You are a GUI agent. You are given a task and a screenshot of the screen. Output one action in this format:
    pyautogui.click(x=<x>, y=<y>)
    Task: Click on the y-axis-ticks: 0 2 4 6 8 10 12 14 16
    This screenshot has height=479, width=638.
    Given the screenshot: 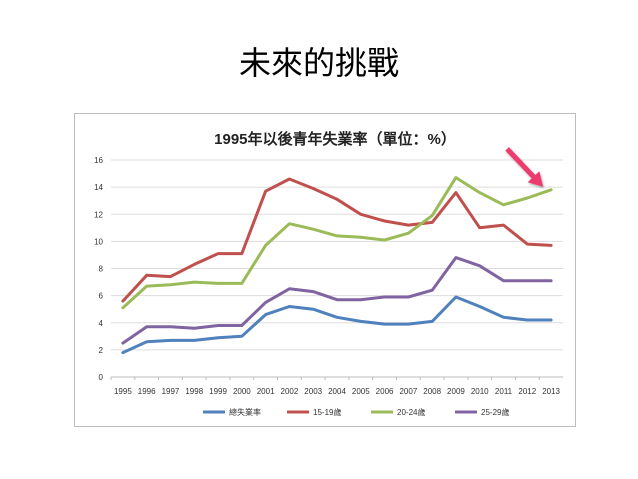 What is the action you would take?
    pyautogui.click(x=98, y=269)
    